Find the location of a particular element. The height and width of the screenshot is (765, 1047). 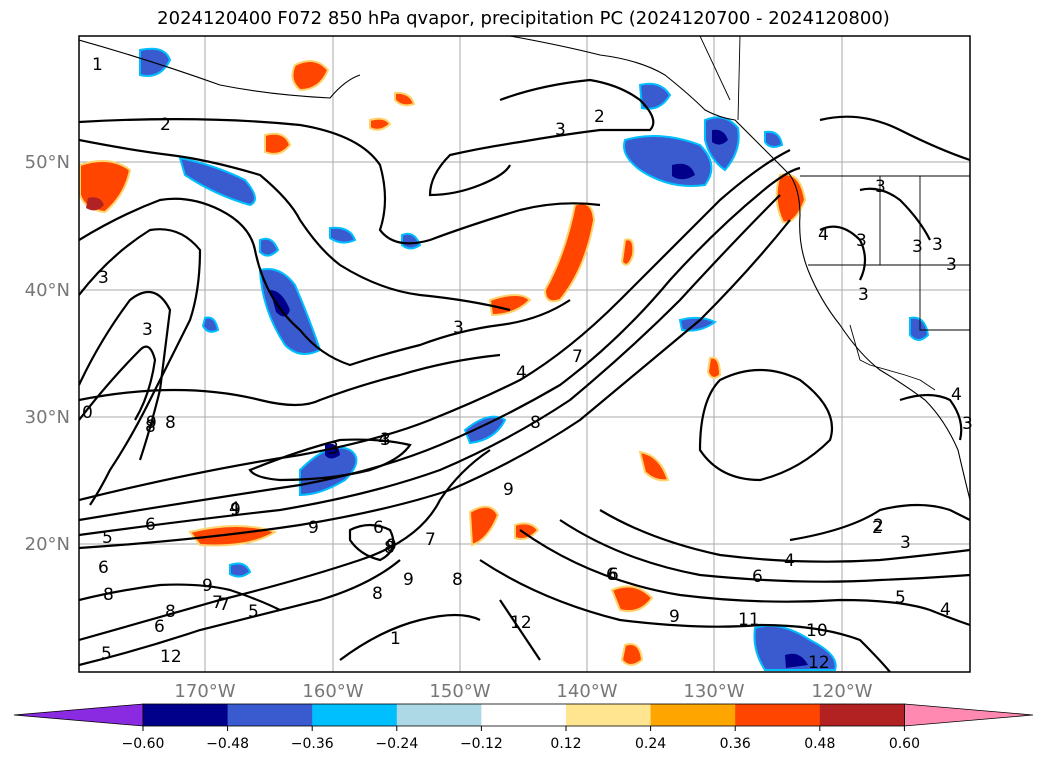

lon-label-120w: 120°W is located at coordinates (841, 691).